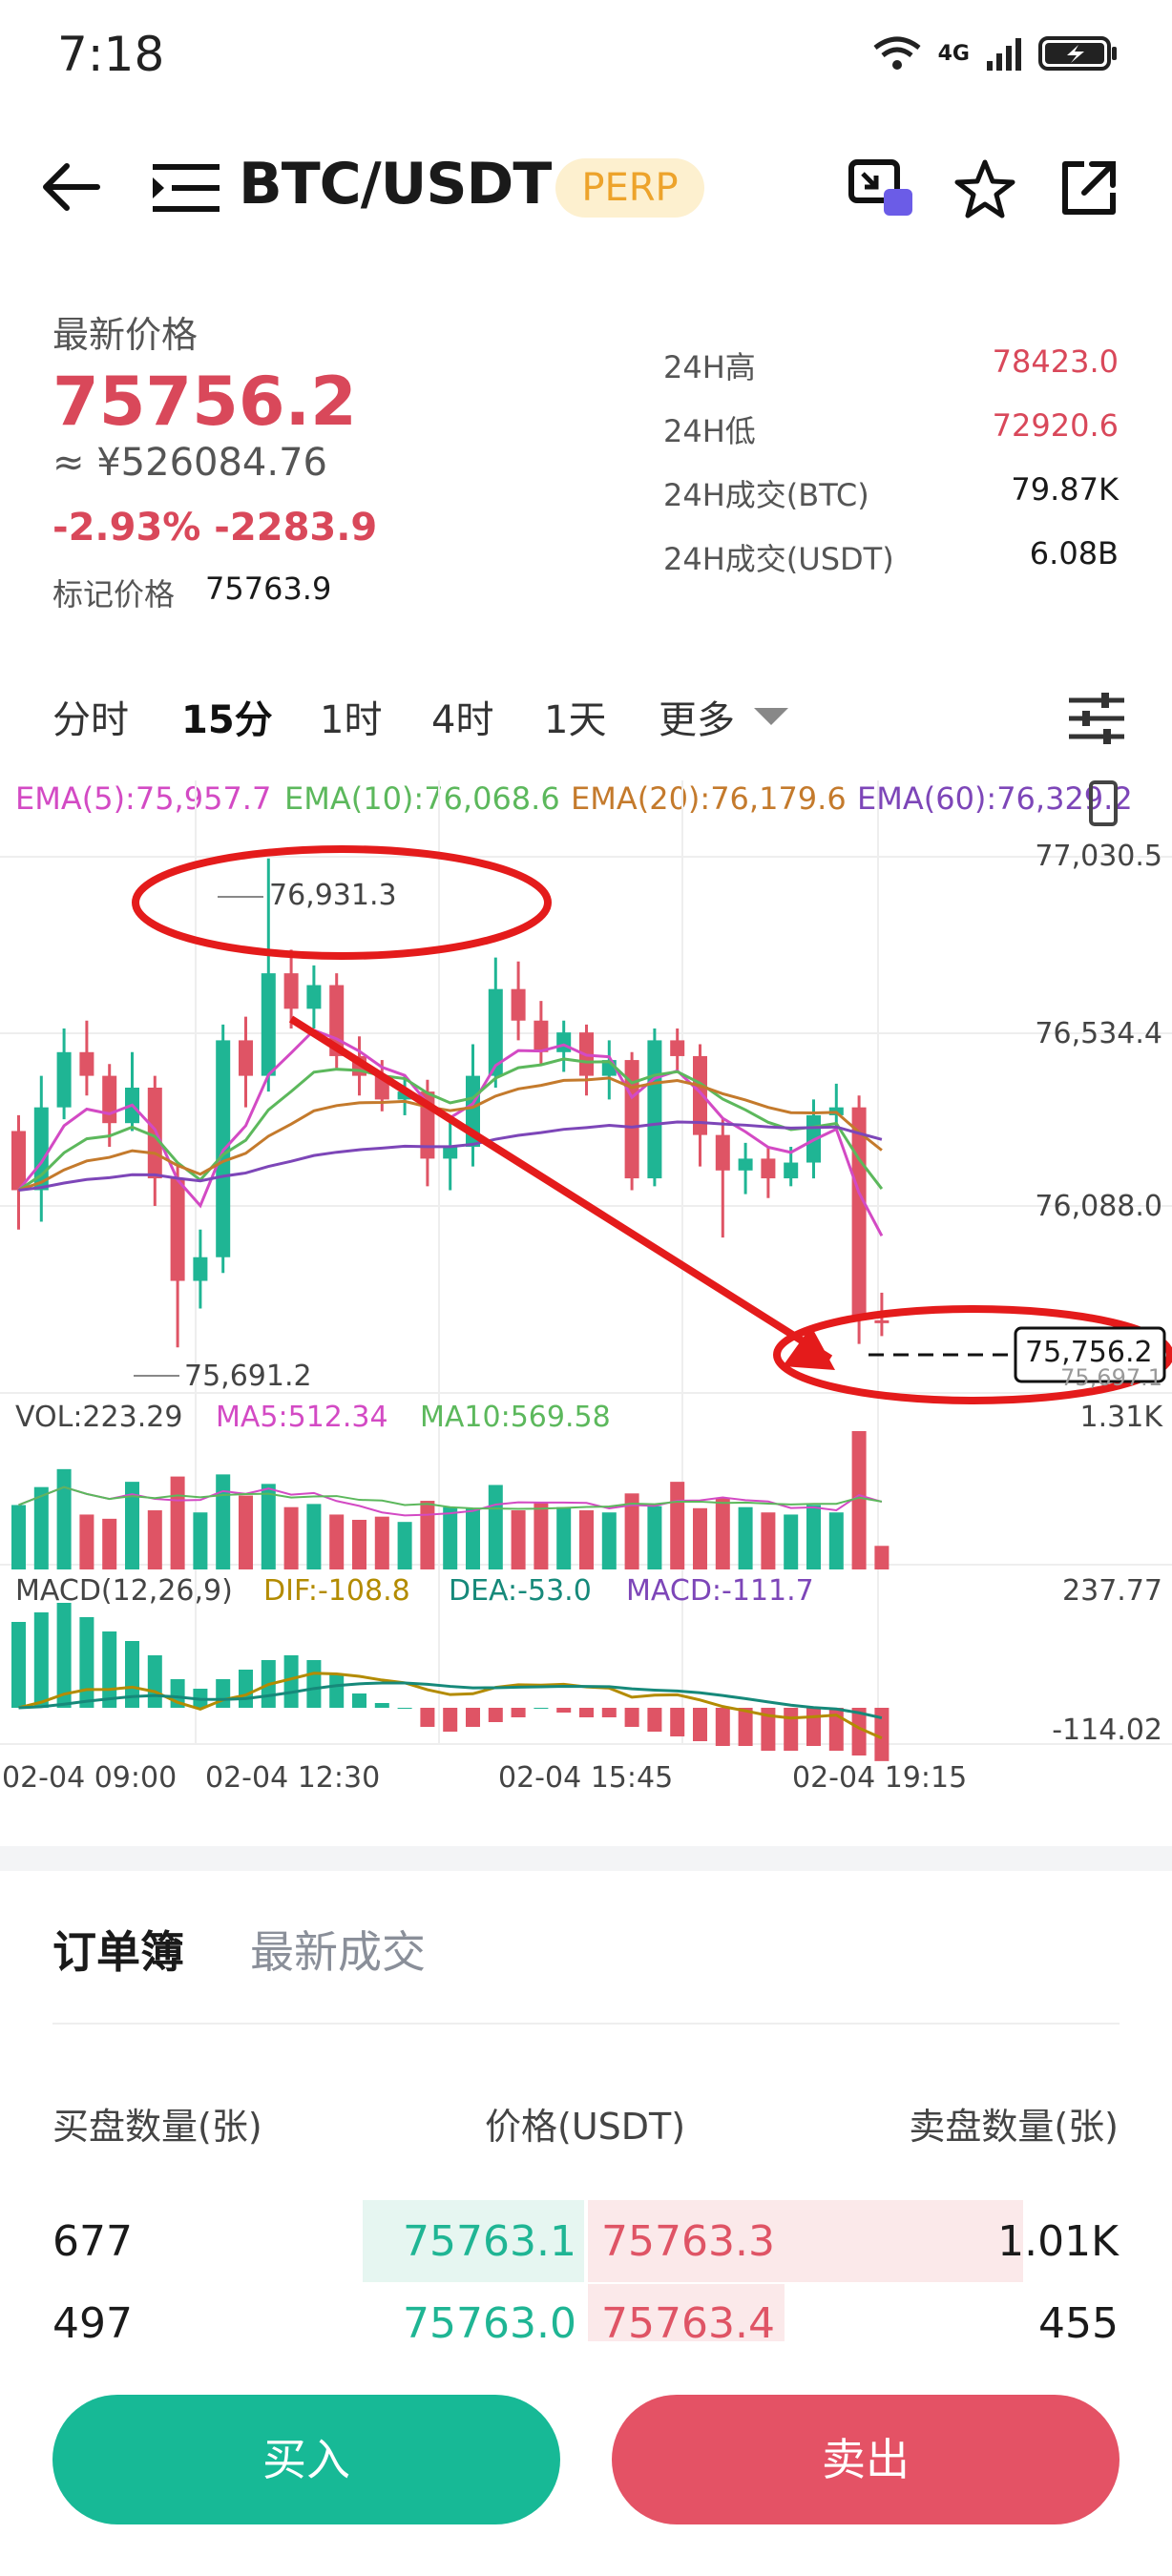 The height and width of the screenshot is (2576, 1172). Describe the element at coordinates (697, 720) in the screenshot. I see `tab-more: 更多` at that location.